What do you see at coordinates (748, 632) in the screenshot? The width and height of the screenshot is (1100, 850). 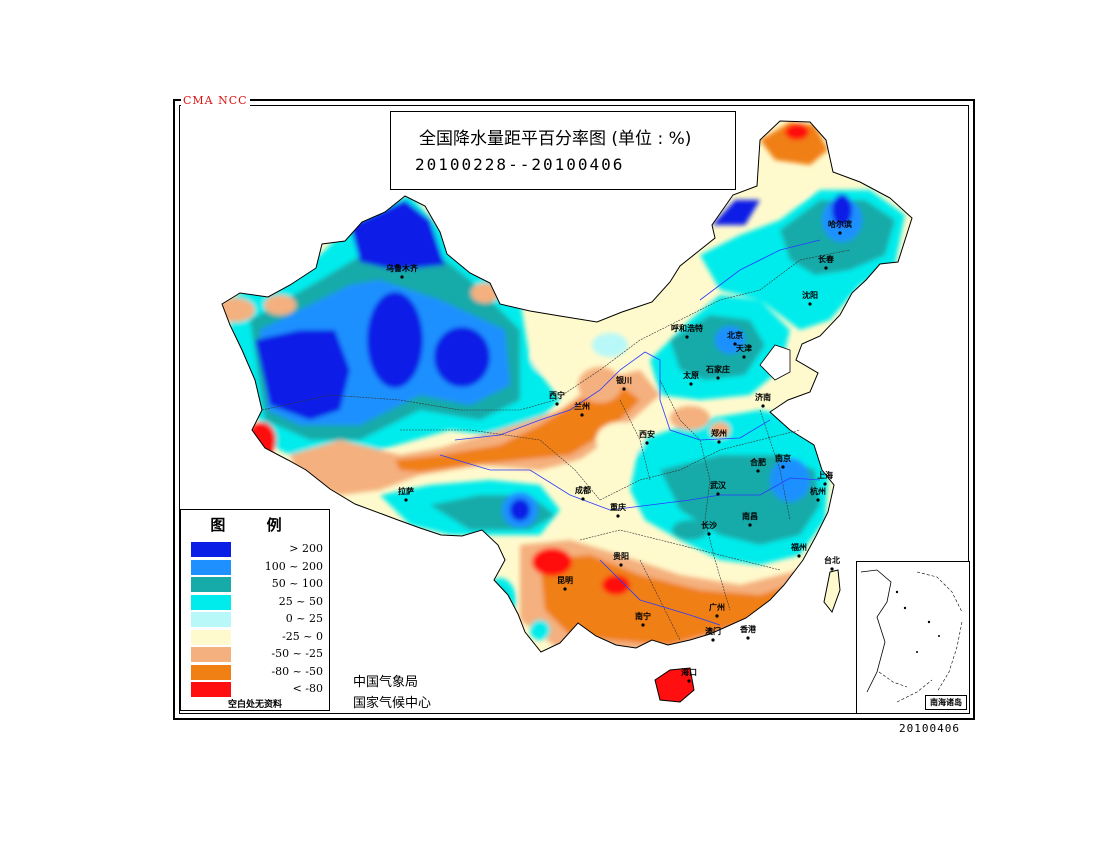 I see `city-marker: 香港` at bounding box center [748, 632].